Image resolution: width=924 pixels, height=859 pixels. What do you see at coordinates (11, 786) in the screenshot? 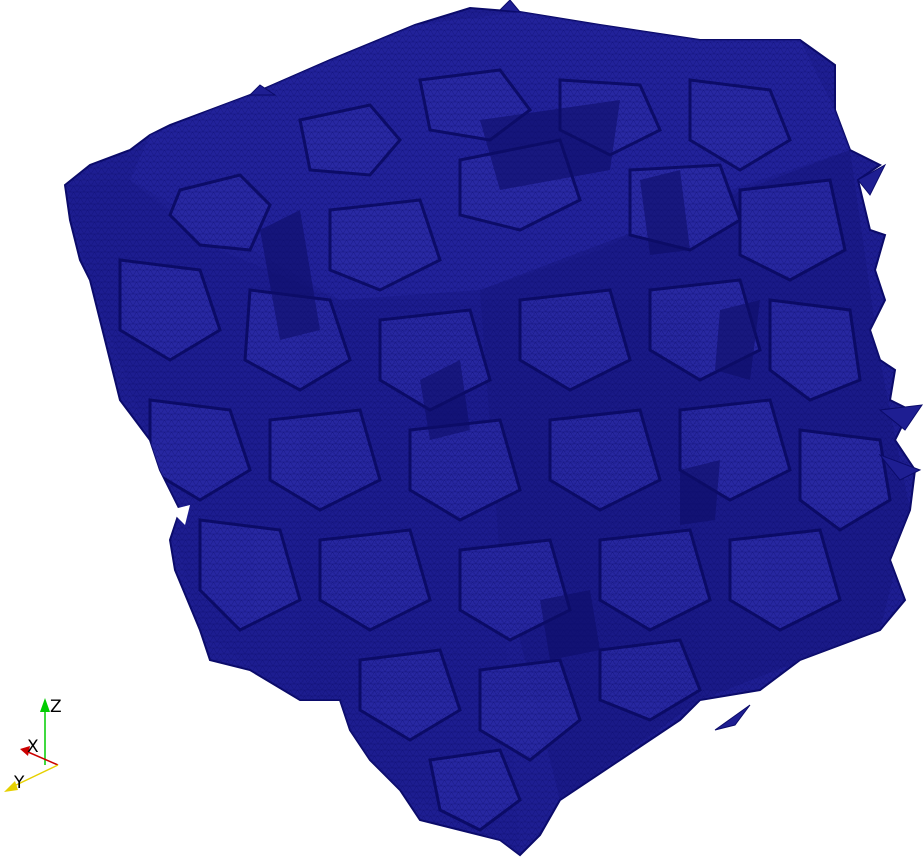
I see `y-axis-arrow-icon` at bounding box center [11, 786].